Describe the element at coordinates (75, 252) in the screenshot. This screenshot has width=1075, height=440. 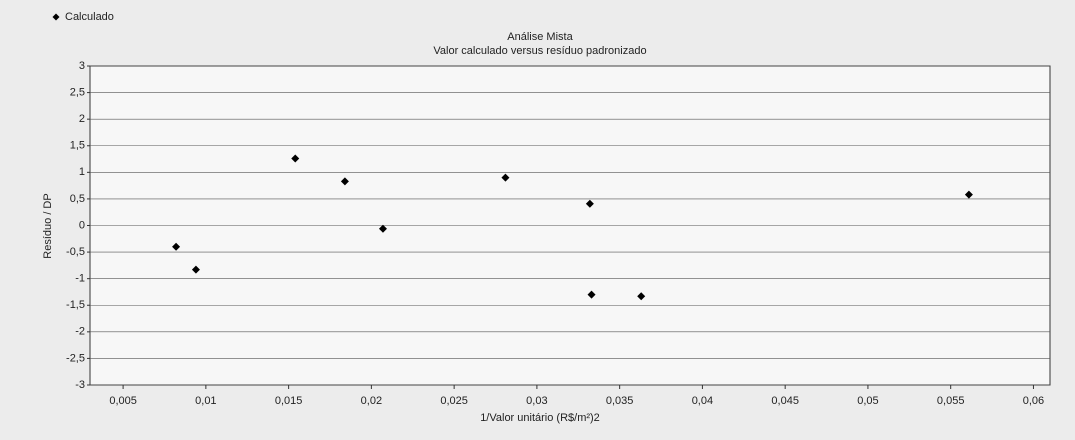
I see `y-tick-label: -0,5` at that location.